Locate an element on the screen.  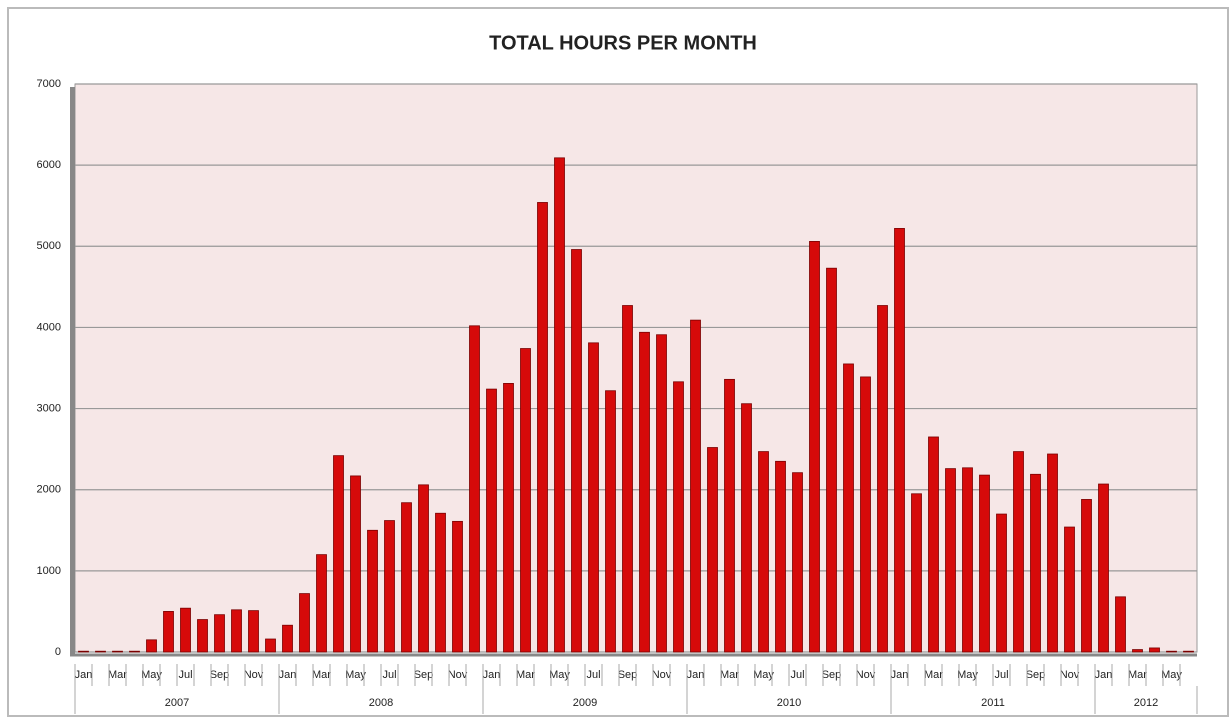
y-tick-label: 7000 is located at coordinates (49, 84).